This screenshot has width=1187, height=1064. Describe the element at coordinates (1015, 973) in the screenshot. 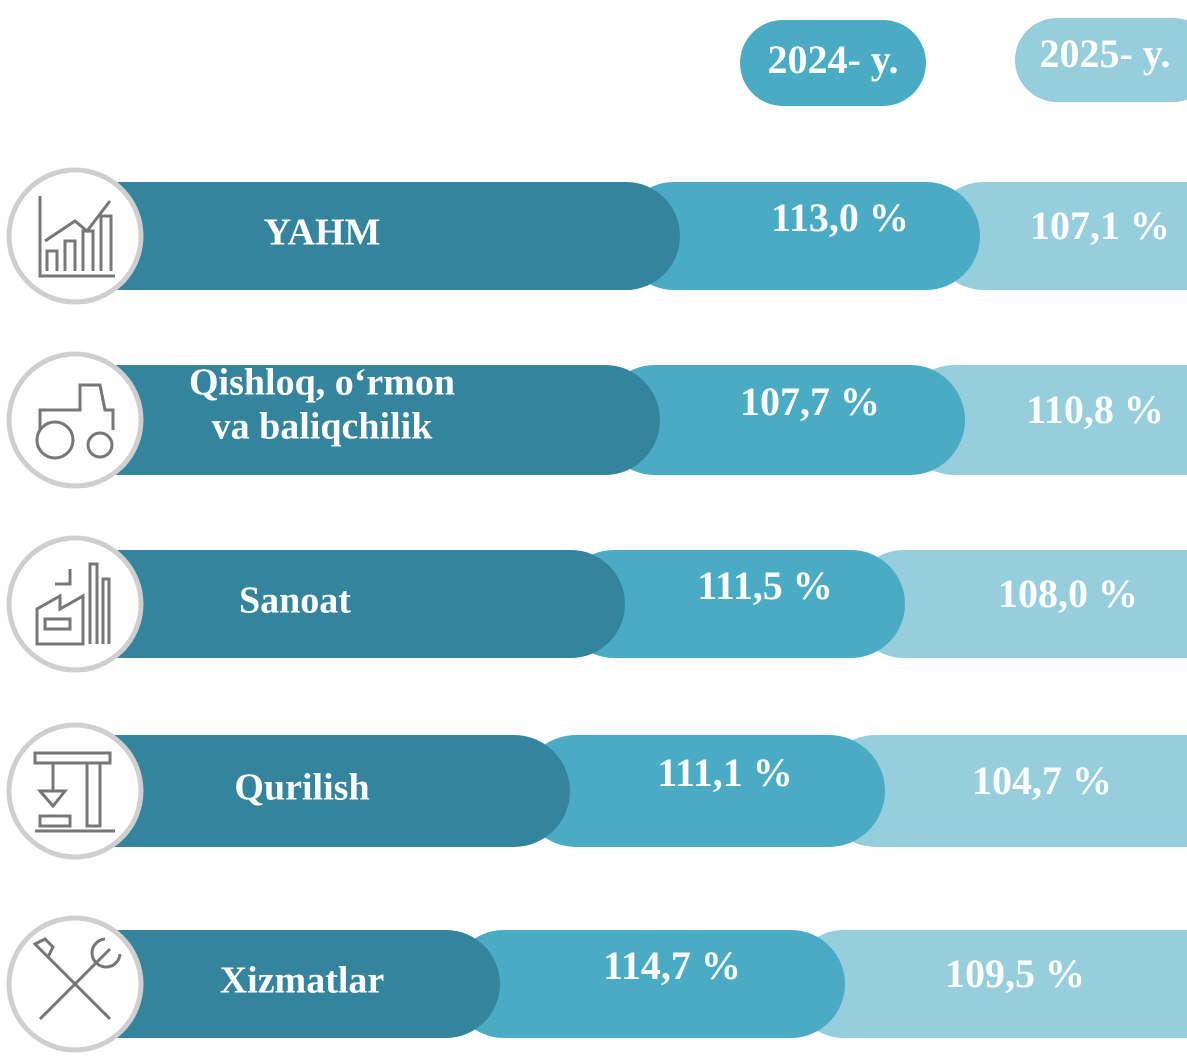

I see `value-2025: 109,5 %` at that location.